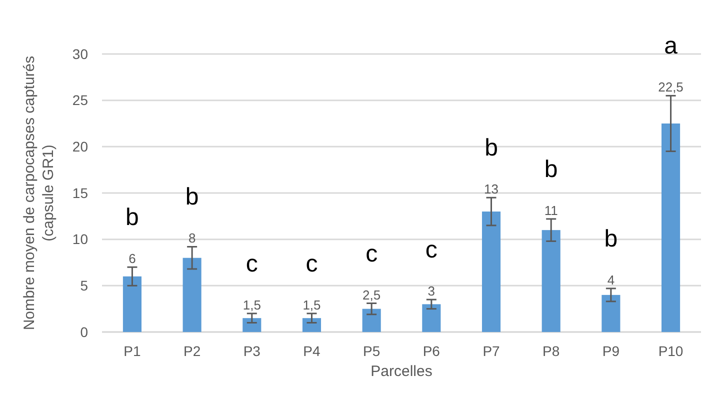 The height and width of the screenshot is (401, 713). Describe the element at coordinates (491, 189) in the screenshot. I see `data-label: 13` at that location.